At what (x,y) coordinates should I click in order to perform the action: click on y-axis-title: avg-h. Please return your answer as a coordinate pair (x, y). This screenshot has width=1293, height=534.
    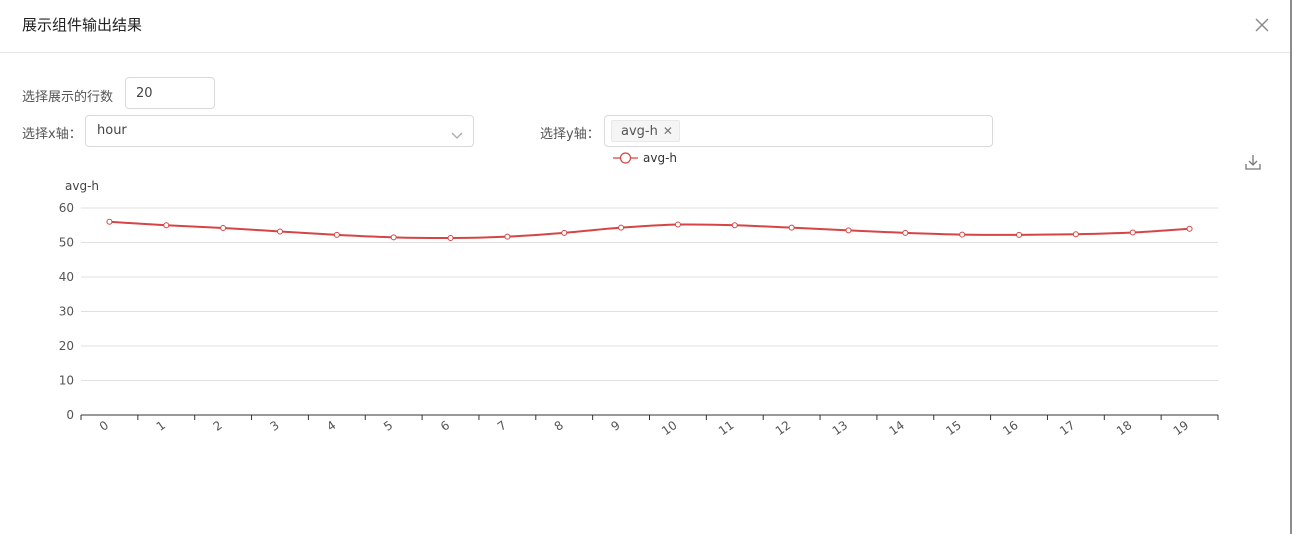
    Looking at the image, I should click on (82, 186).